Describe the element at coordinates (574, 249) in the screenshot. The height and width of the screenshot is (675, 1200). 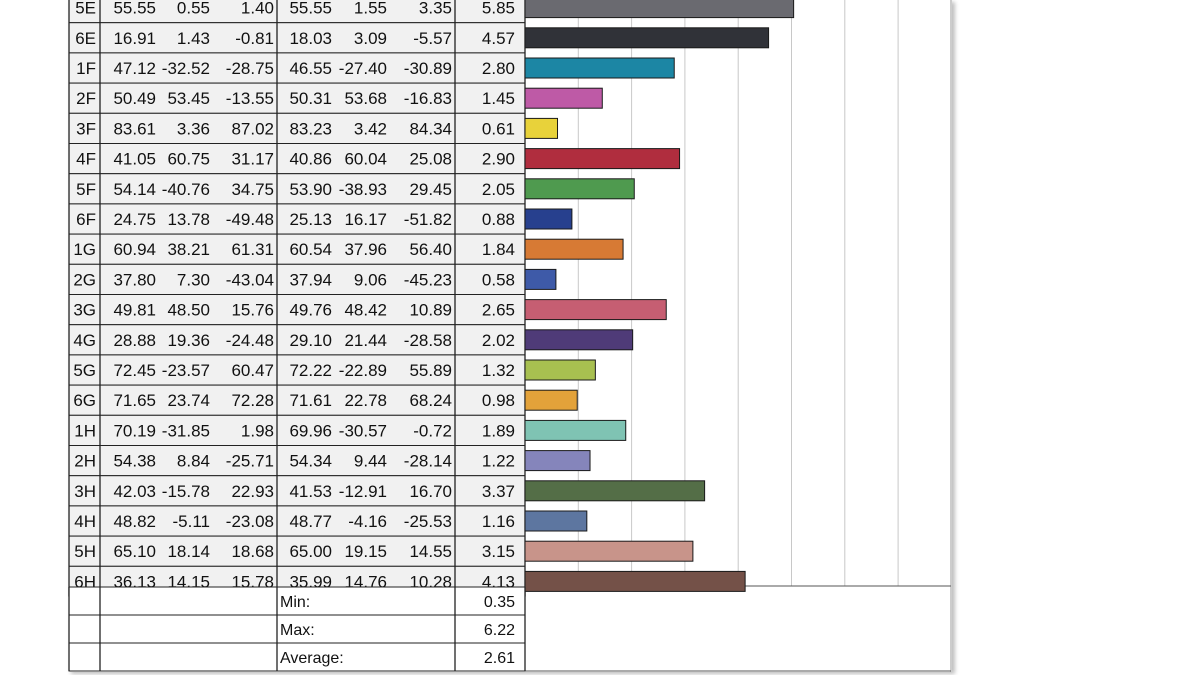
I see `bar-1g` at that location.